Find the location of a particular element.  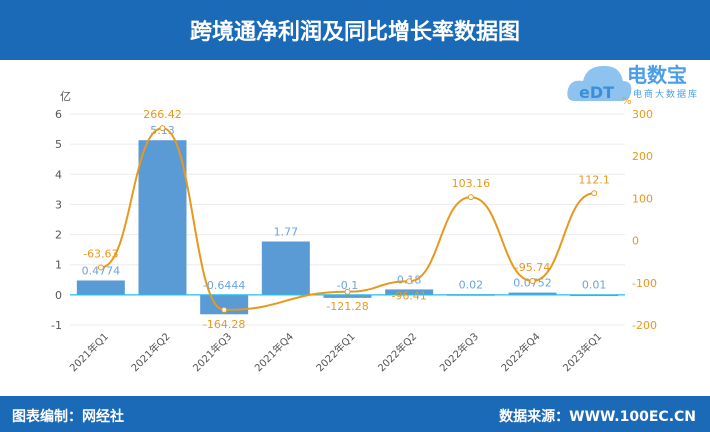

line-label: 266.42 is located at coordinates (162, 114).